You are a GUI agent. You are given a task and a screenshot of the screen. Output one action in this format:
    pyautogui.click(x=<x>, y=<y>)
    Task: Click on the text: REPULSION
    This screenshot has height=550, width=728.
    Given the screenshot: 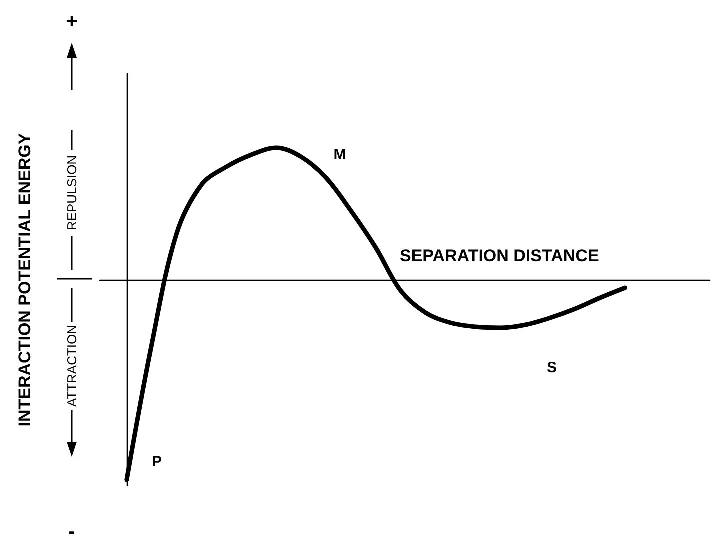 What is the action you would take?
    pyautogui.click(x=72, y=193)
    